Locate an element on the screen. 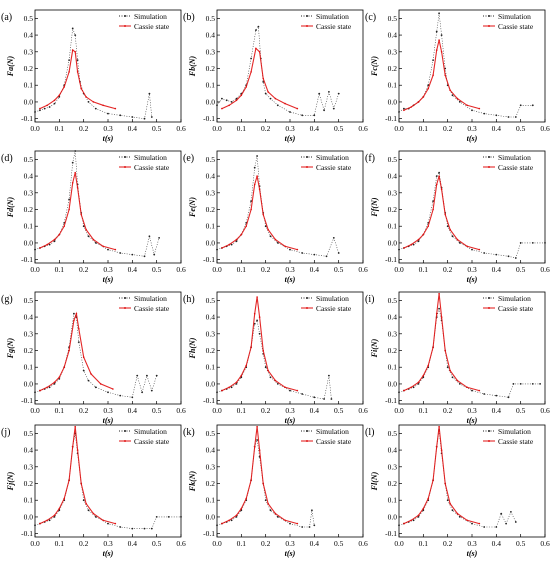  x-tick-label: 0.5 is located at coordinates (521, 128).